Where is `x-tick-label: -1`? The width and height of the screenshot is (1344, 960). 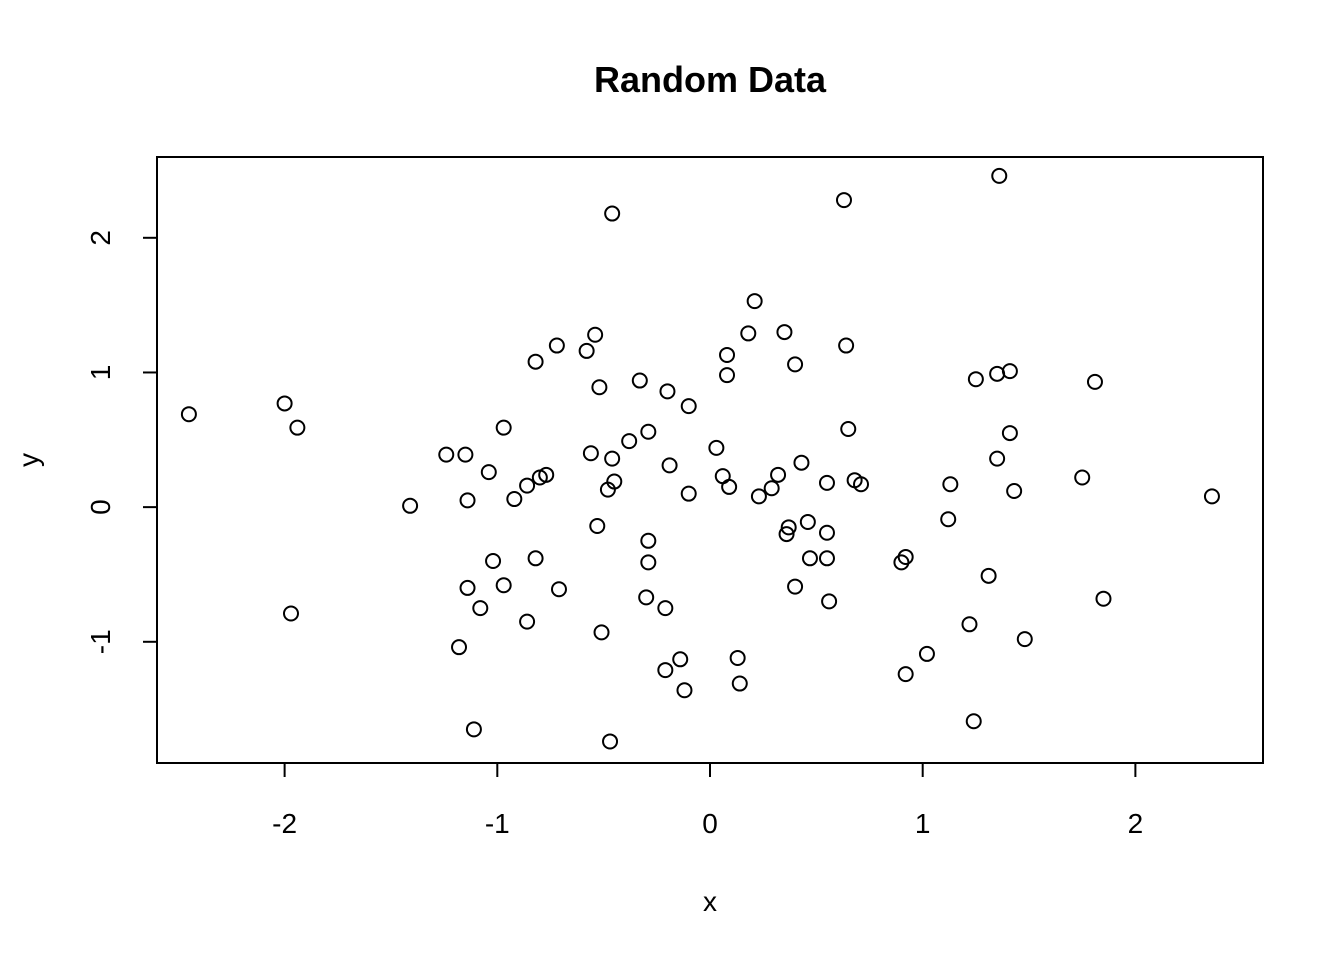
x-tick-label: -1 is located at coordinates (497, 823).